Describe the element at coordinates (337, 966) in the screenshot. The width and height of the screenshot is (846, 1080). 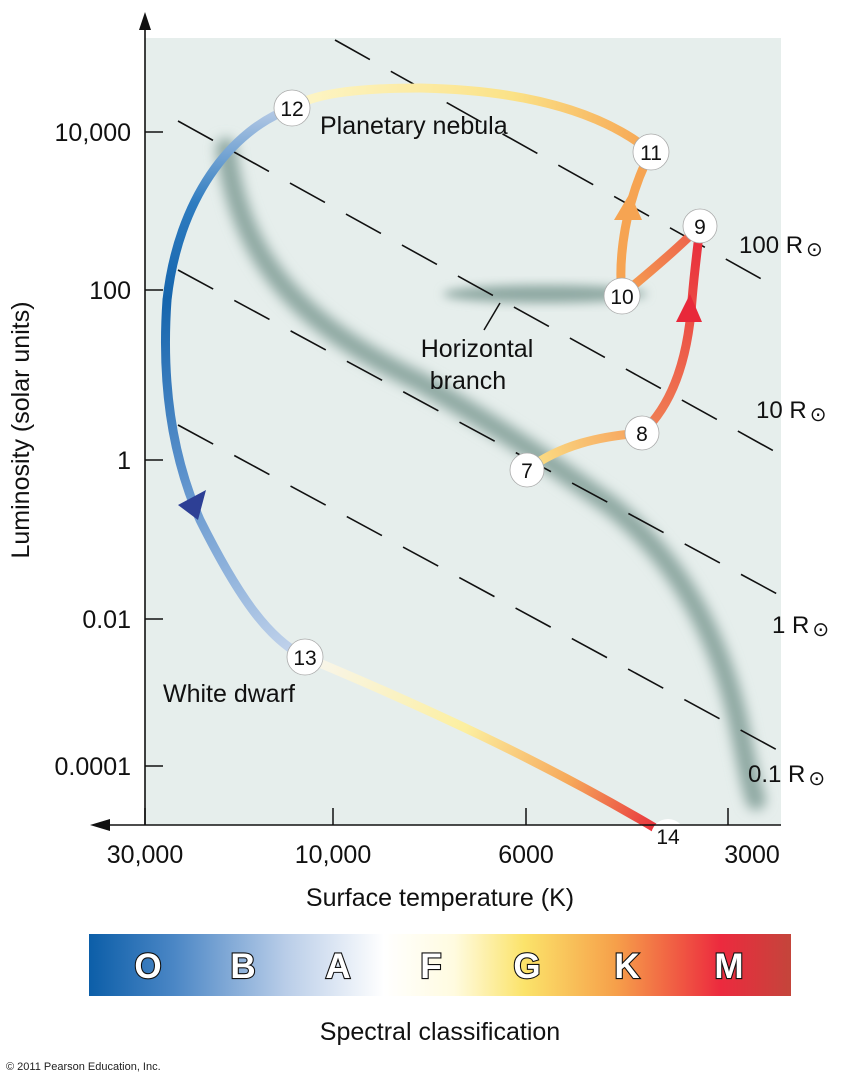
I see `spectral-letter-a: A` at that location.